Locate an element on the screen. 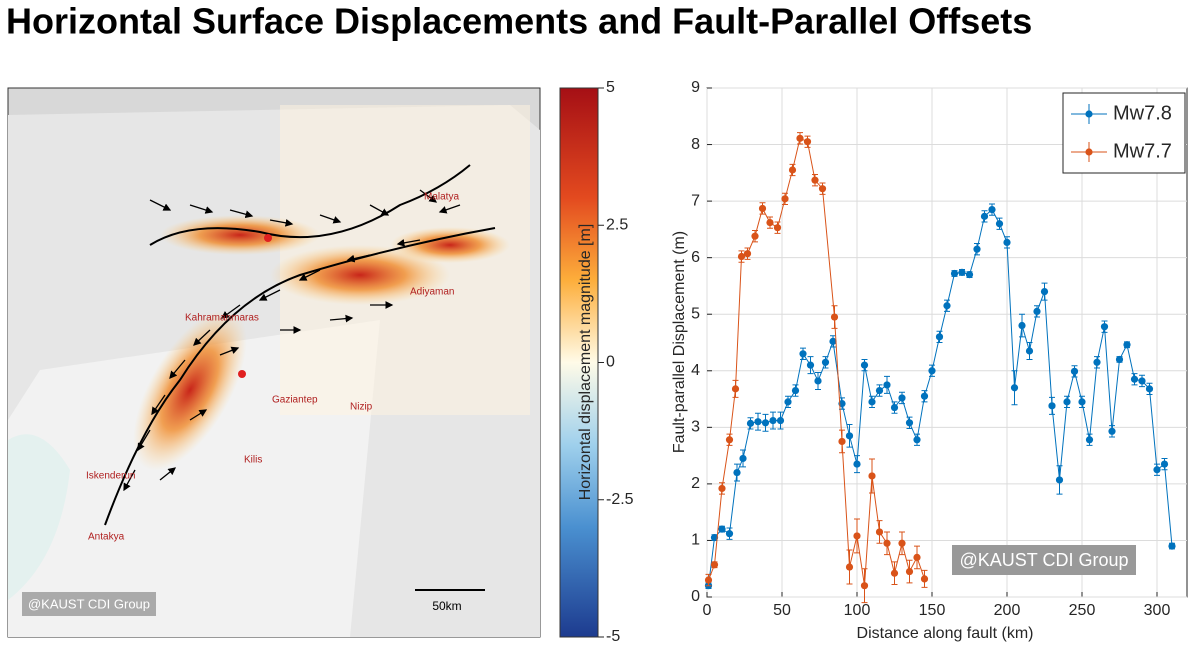 This screenshot has height=647, width=1200. x-tick-label: 50 is located at coordinates (782, 610).